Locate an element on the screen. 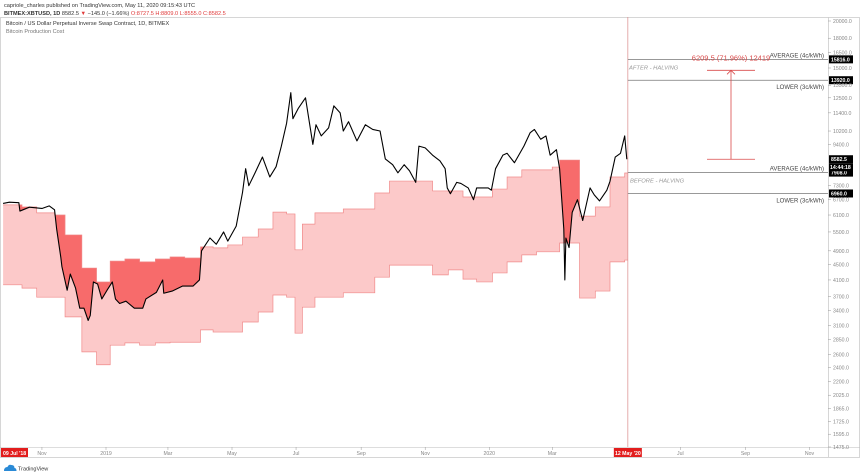  range-end-tag: 12 May '20 is located at coordinates (628, 454).